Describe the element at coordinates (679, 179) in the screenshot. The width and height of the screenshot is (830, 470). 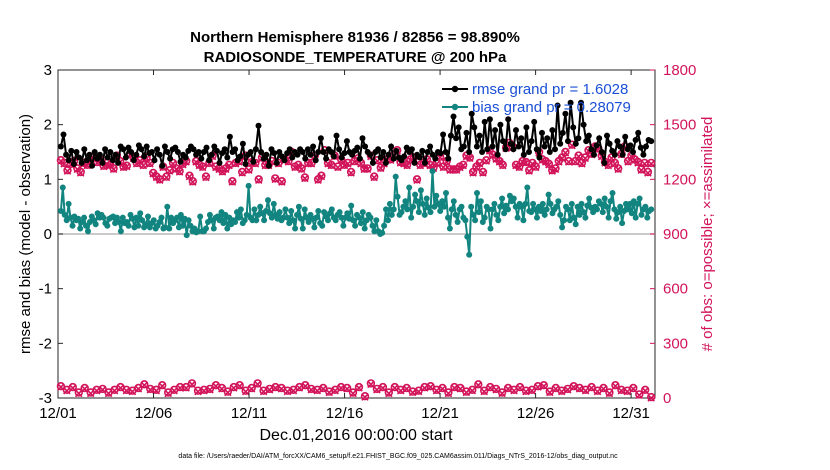
I see `y2-tick-label: 1200` at that location.